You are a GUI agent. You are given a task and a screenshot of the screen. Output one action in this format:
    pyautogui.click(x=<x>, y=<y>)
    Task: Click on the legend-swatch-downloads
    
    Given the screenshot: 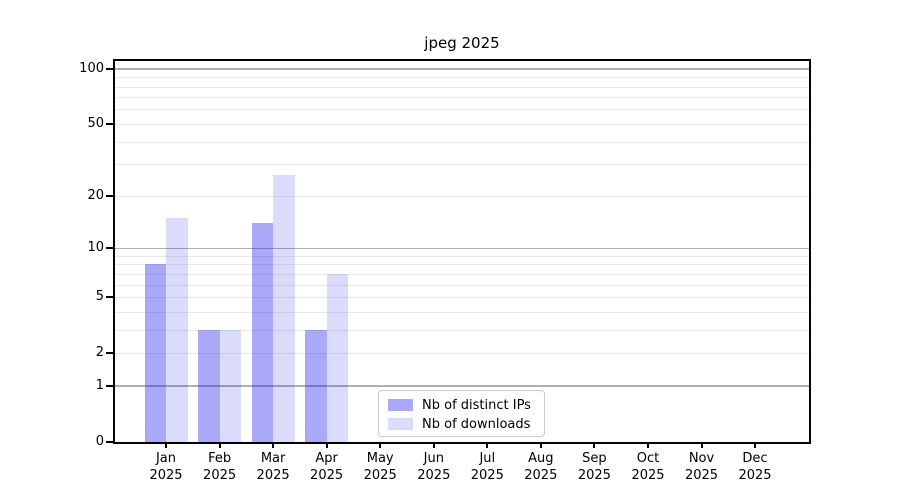 What is the action you would take?
    pyautogui.click(x=400, y=424)
    